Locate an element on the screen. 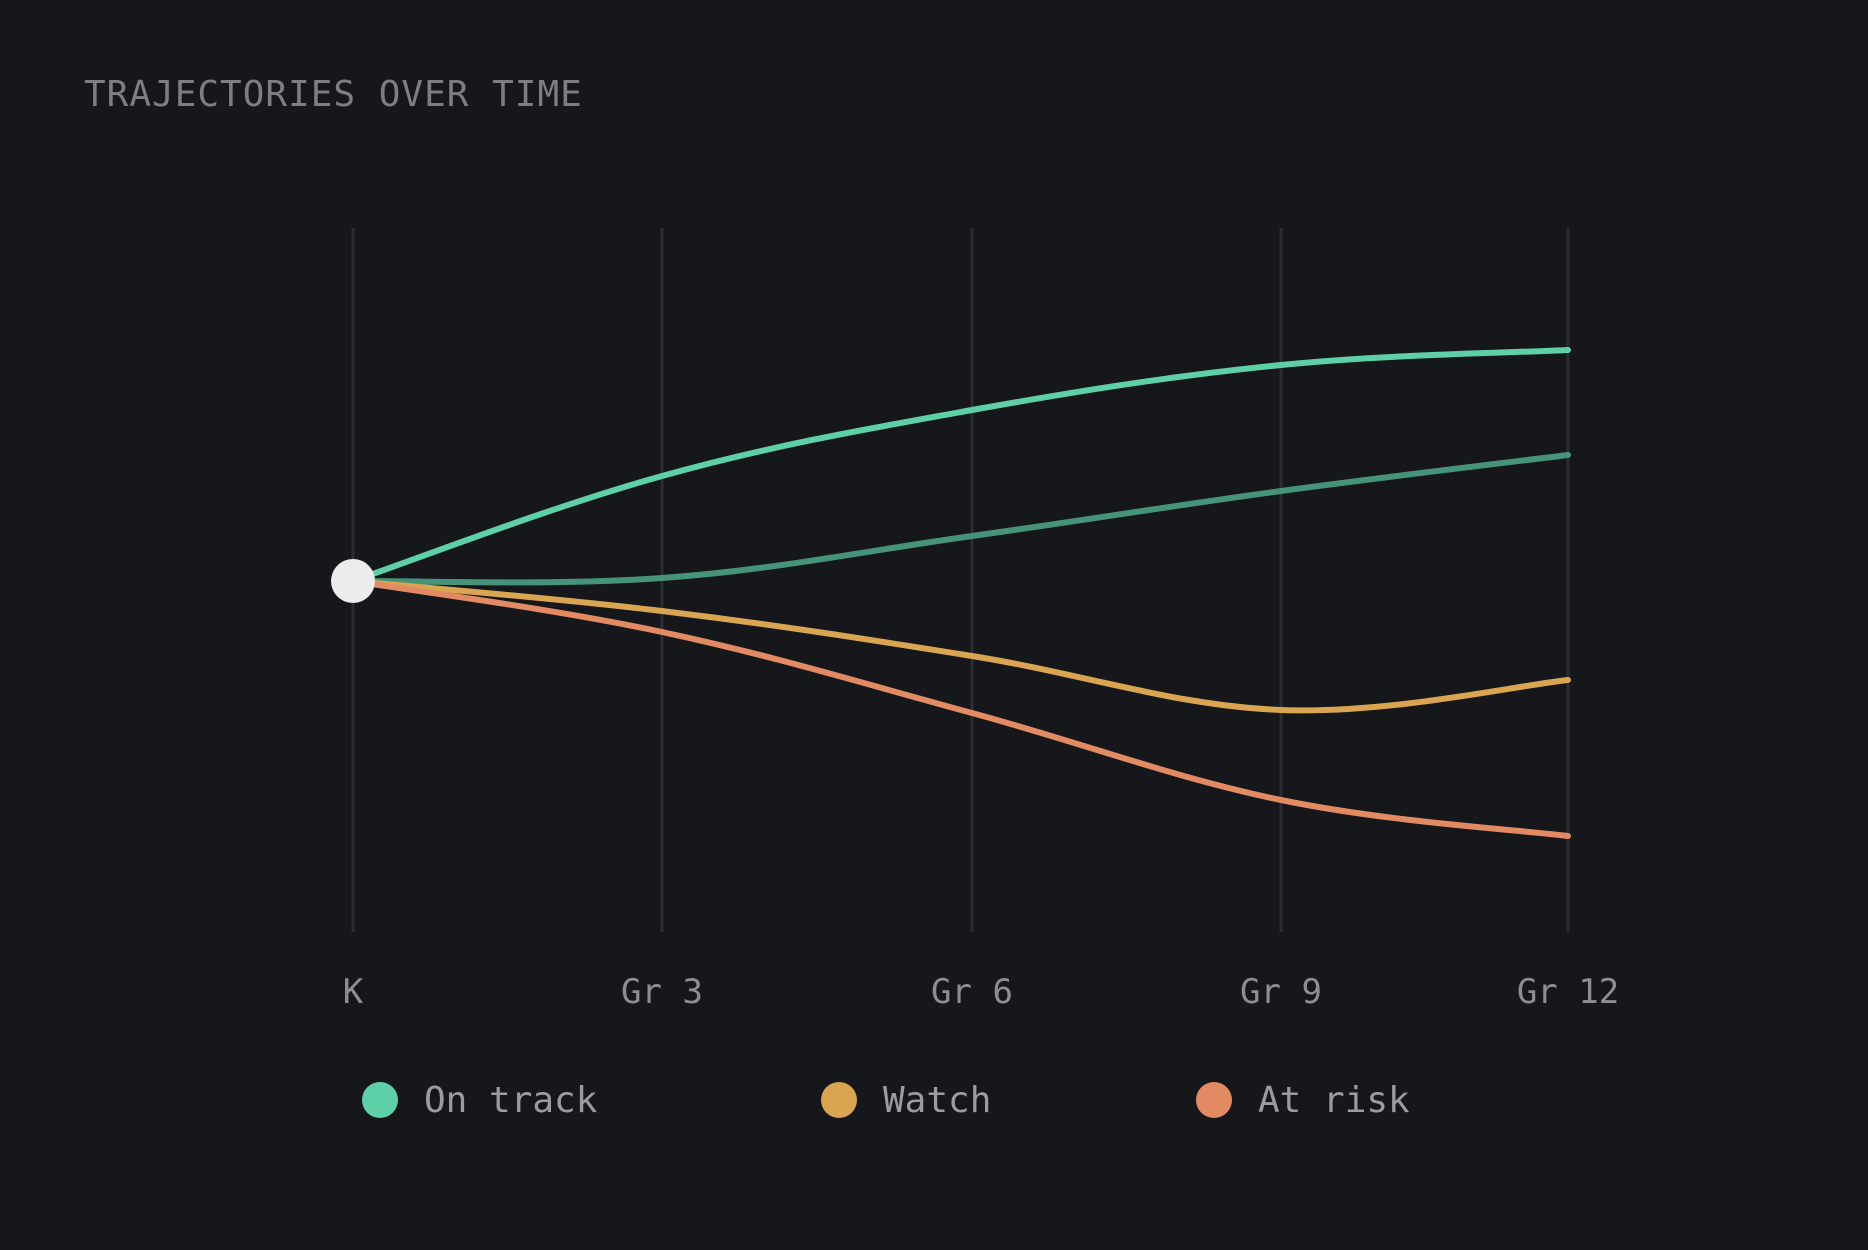 The image size is (1868, 1250). x-tick-label-gr-12: Gr 12 is located at coordinates (1568, 992).